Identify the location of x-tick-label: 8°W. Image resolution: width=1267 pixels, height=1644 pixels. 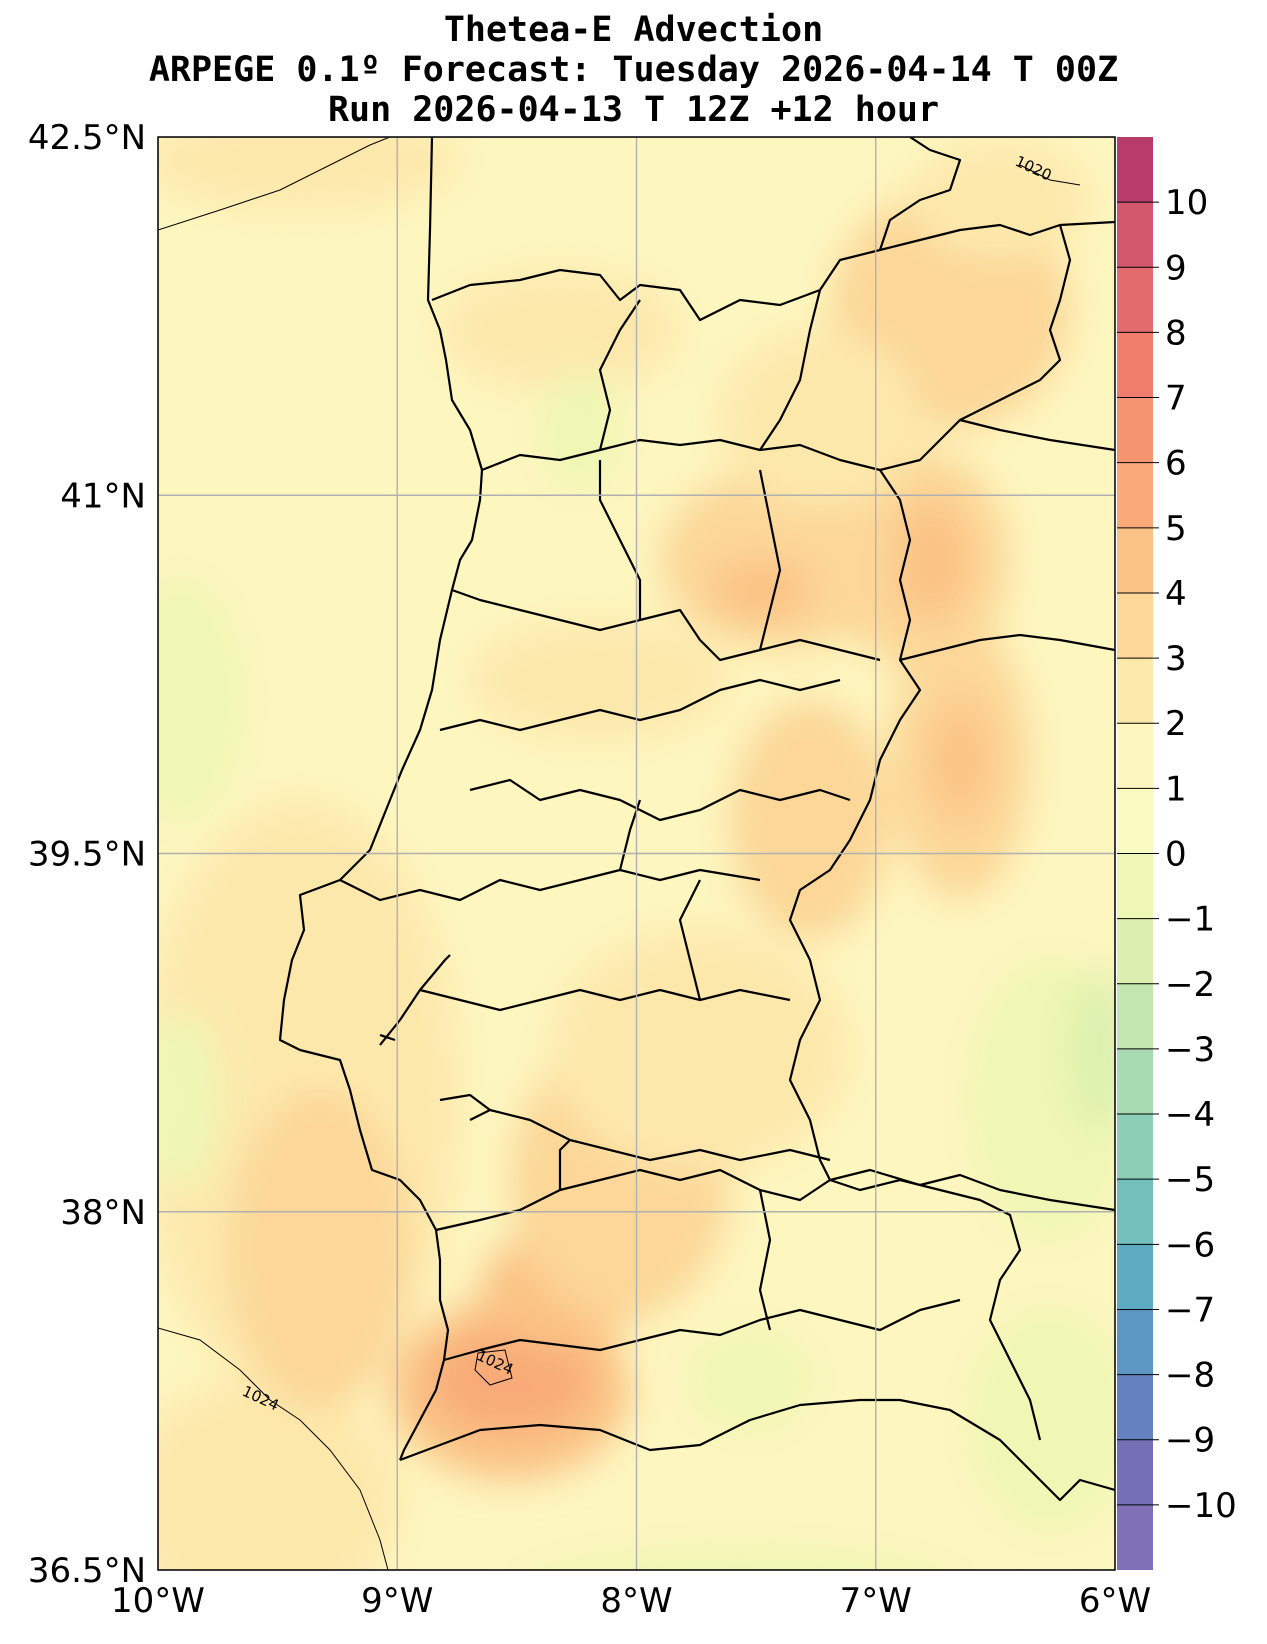
(636, 1601).